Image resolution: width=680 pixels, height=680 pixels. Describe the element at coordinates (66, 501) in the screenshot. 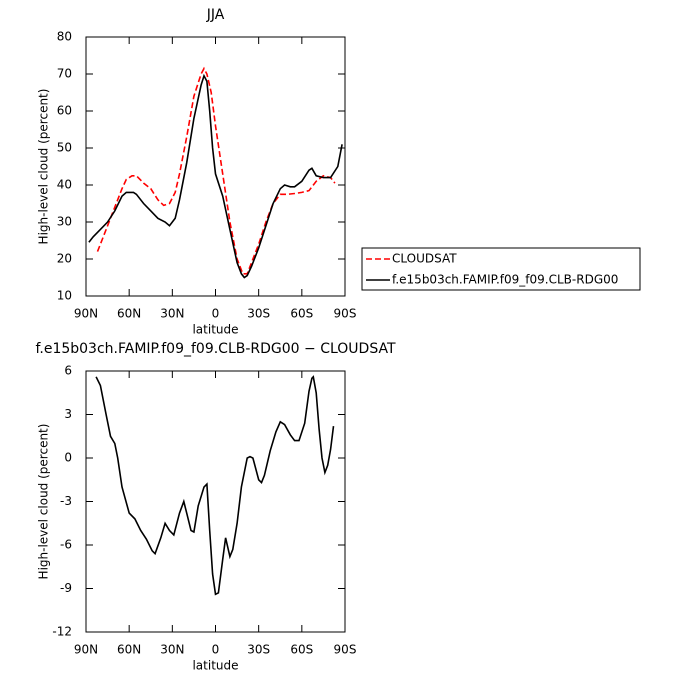

I see `y-tick-label: -3` at that location.